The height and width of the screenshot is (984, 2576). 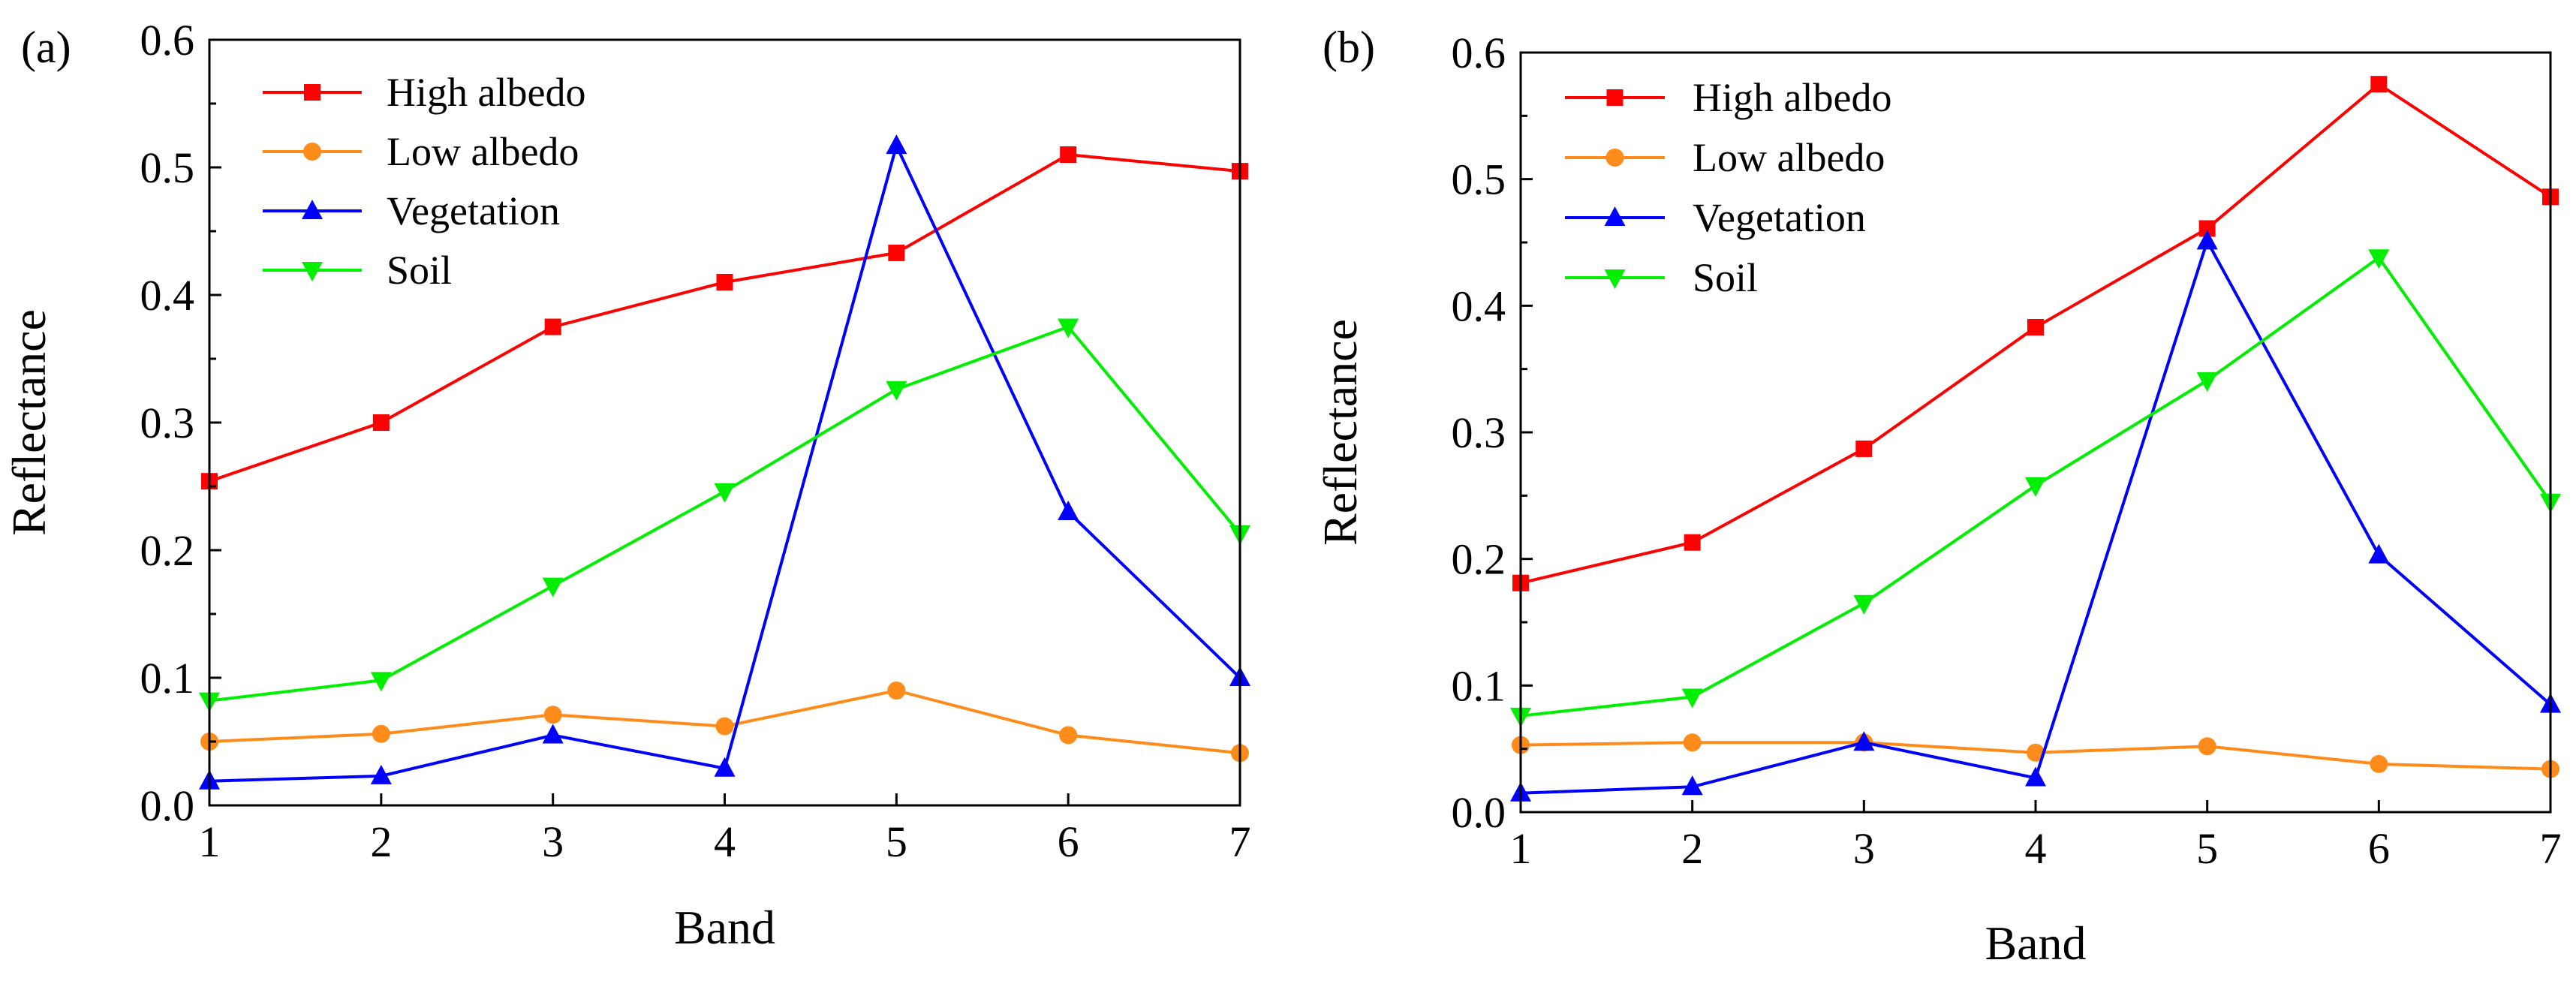 What do you see at coordinates (1789, 157) in the screenshot?
I see `legend-label: Low albedo` at bounding box center [1789, 157].